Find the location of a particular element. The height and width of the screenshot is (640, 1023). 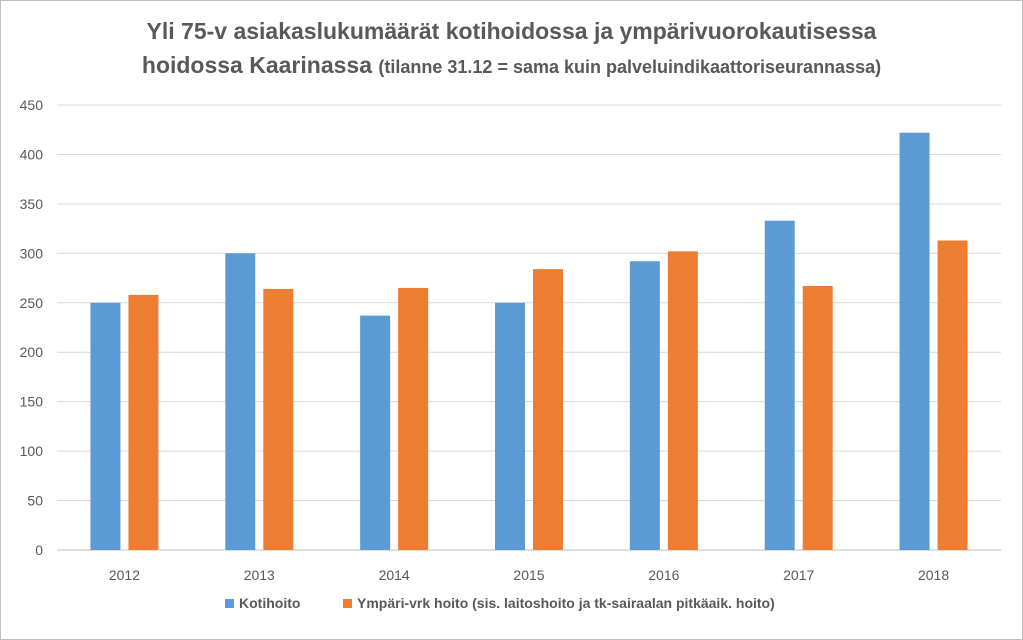

x-tick-label: 2016 is located at coordinates (663, 575).